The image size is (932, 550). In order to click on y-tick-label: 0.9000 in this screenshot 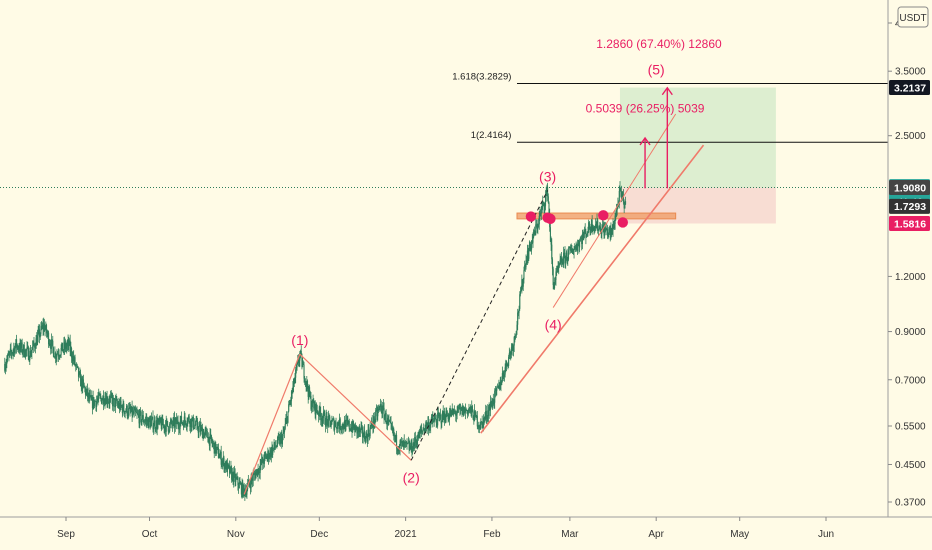, I will do `click(910, 332)`.